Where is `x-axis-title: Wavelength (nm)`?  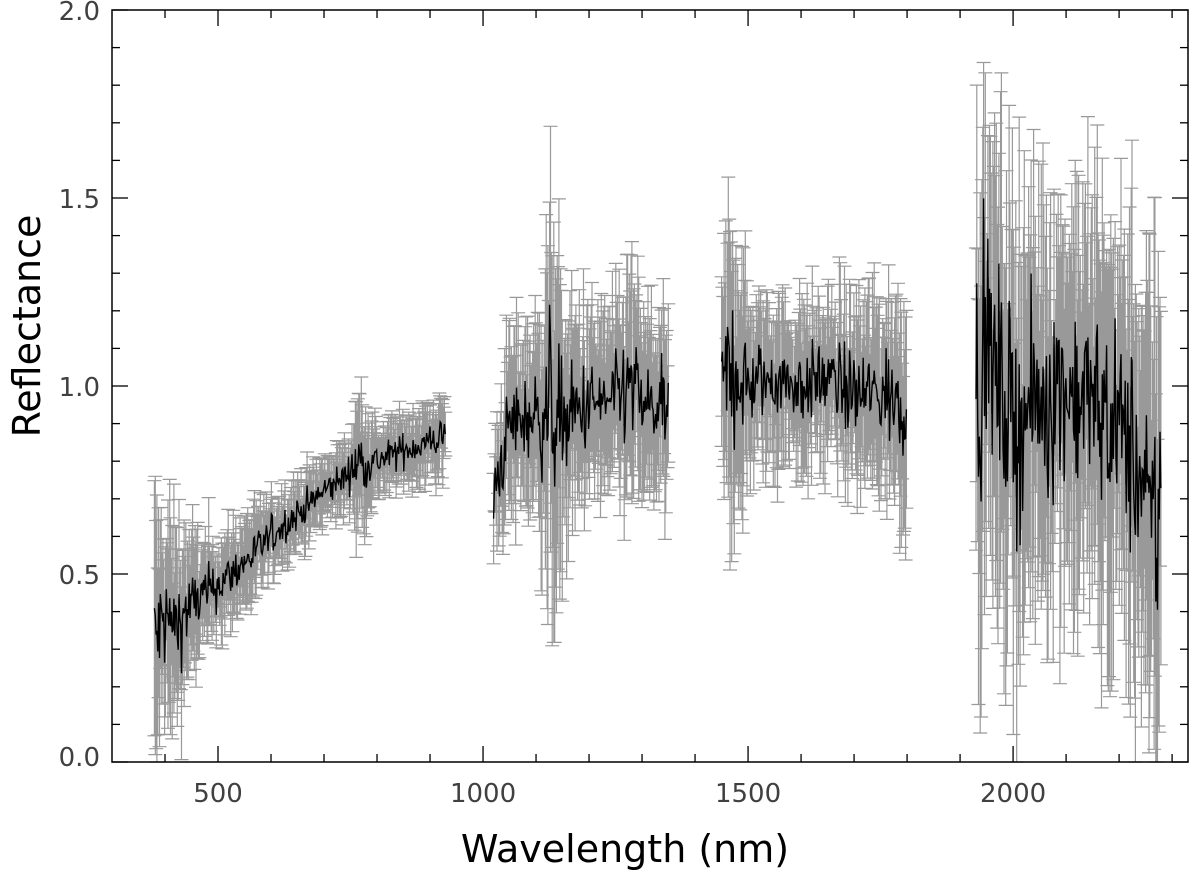 x-axis-title: Wavelength (nm) is located at coordinates (625, 849).